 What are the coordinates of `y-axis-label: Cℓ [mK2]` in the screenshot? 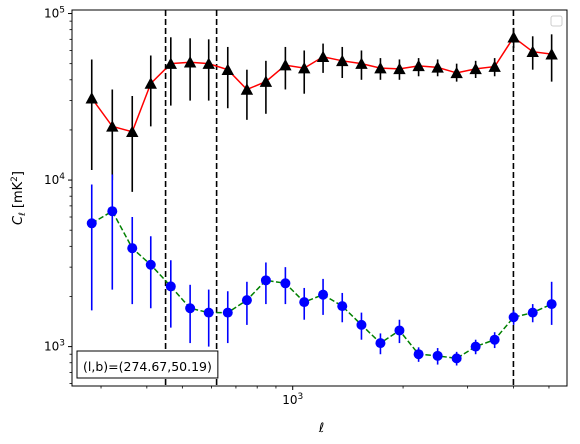 It's located at (19, 198).